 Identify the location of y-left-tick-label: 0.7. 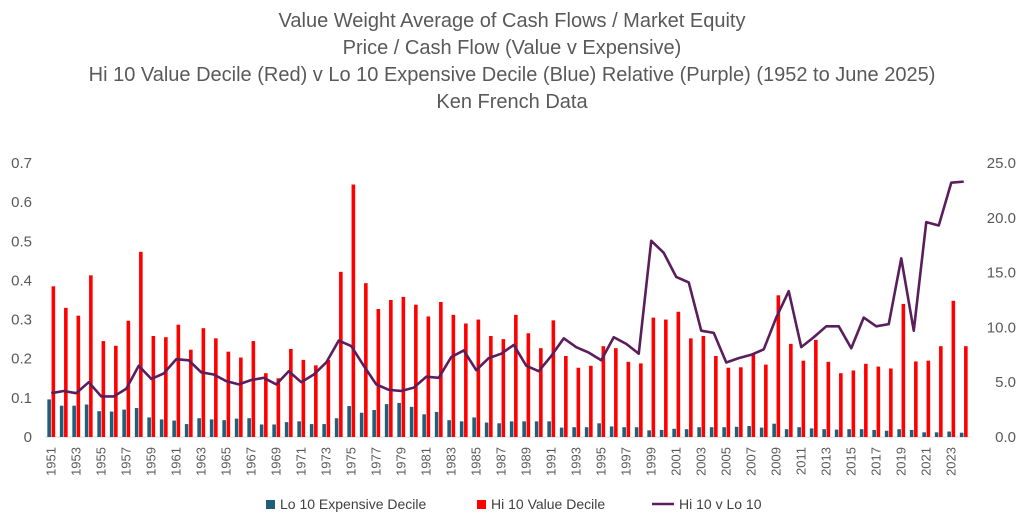
(21, 163).